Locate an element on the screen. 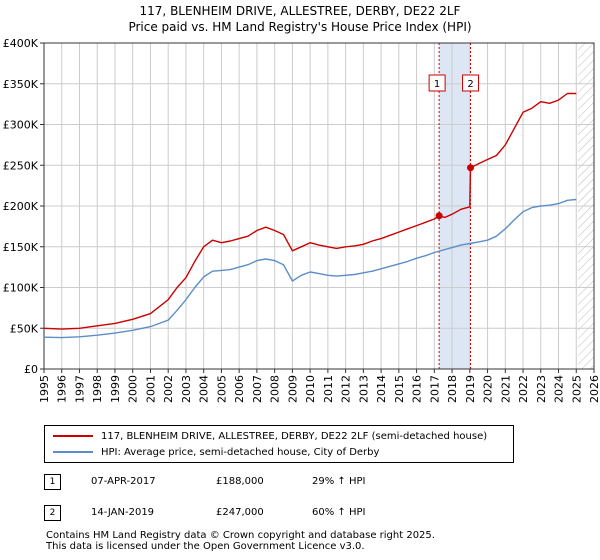  x-tick-label: 2010 is located at coordinates (310, 389).